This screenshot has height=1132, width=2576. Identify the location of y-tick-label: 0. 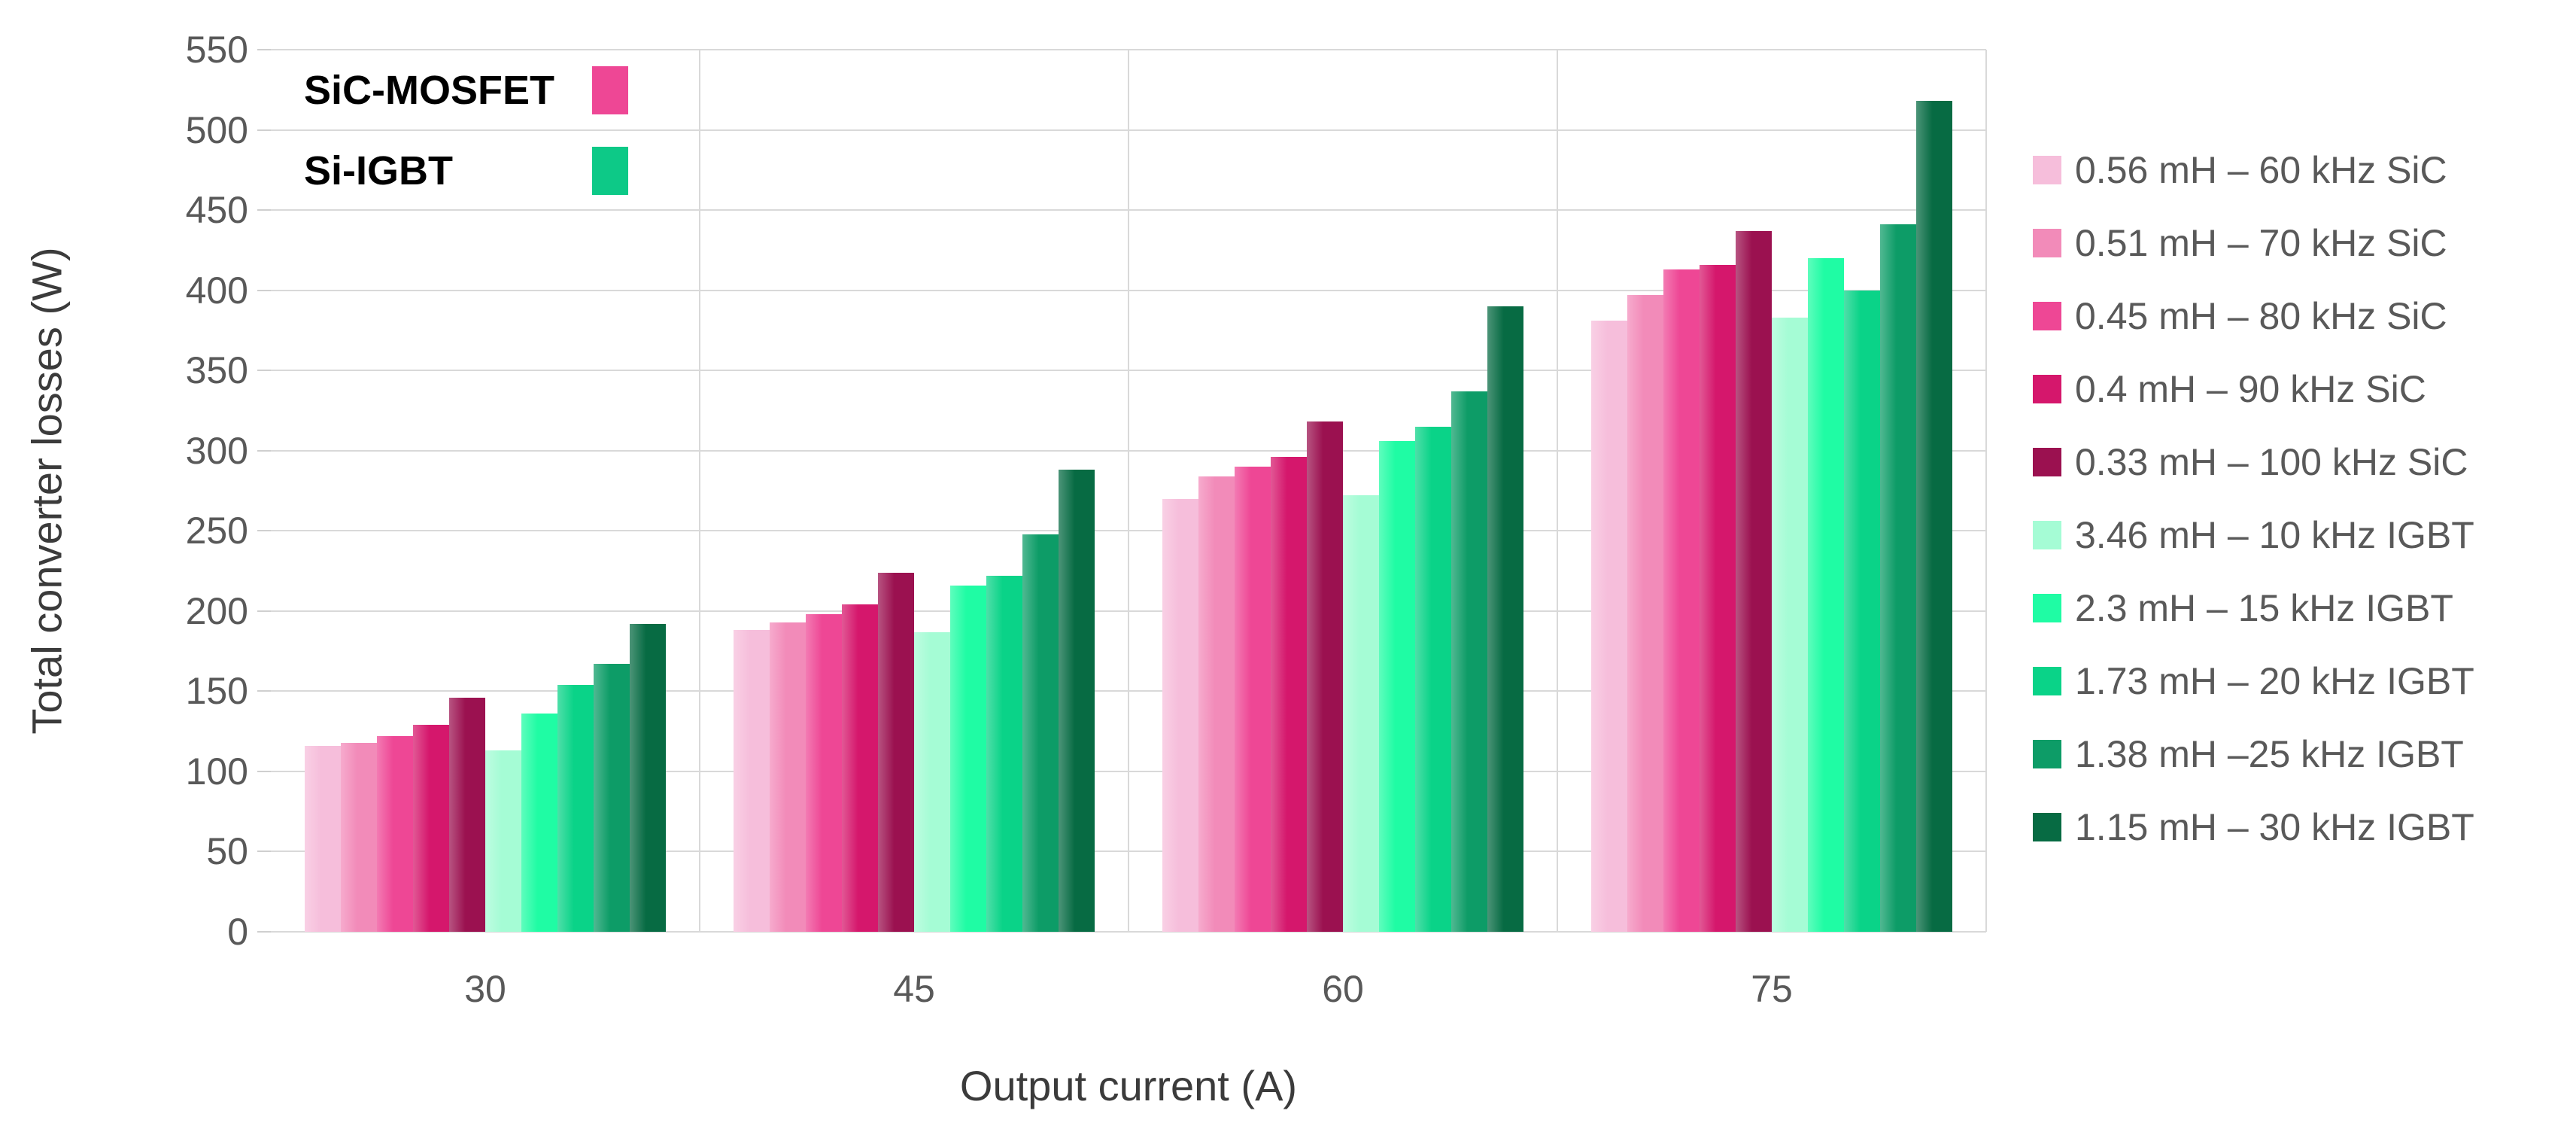
(238, 932).